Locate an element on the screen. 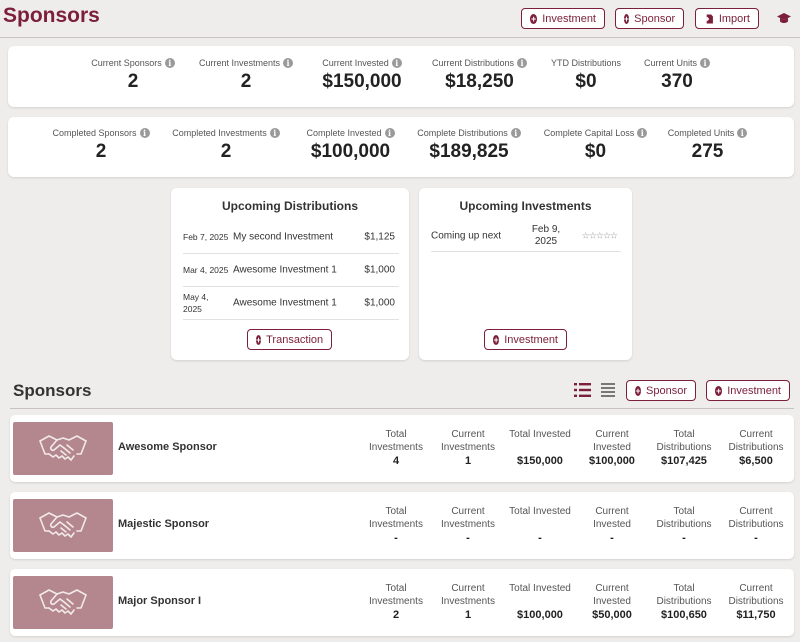 Image resolution: width=800 pixels, height=642 pixels. star-rating-icon: ☆☆☆☆☆ is located at coordinates (599, 235).